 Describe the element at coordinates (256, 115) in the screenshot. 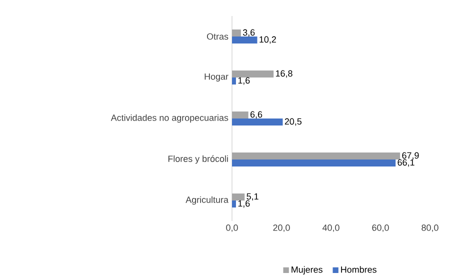

I see `data-label: 6,6` at that location.